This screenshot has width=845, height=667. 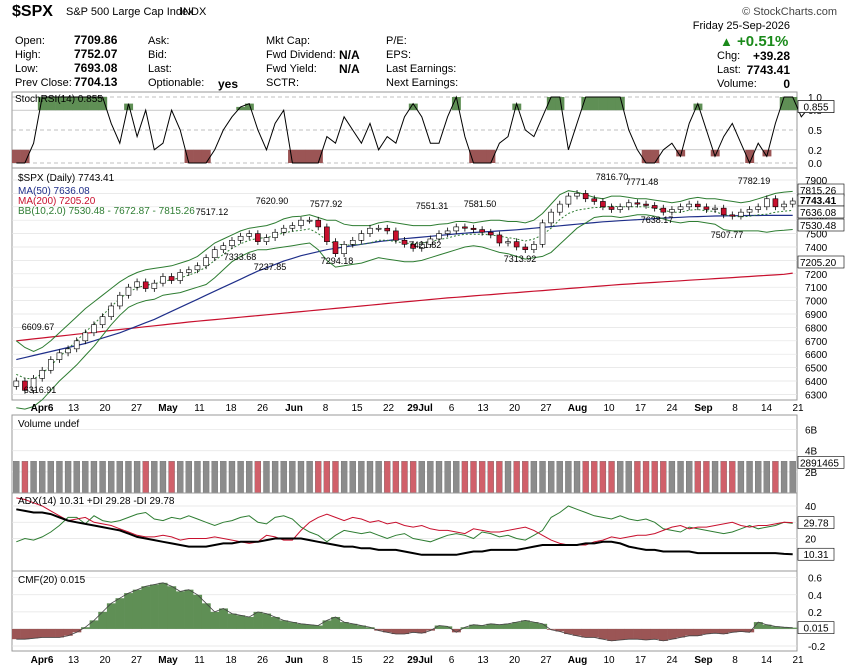 I want to click on bottom-x-tick: 22, so click(x=389, y=660).